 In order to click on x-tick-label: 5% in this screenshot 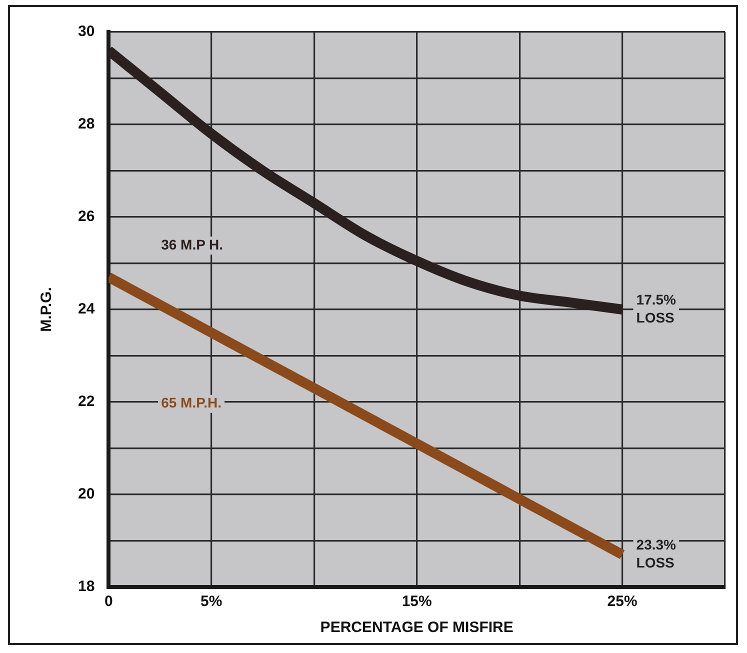, I will do `click(211, 601)`.